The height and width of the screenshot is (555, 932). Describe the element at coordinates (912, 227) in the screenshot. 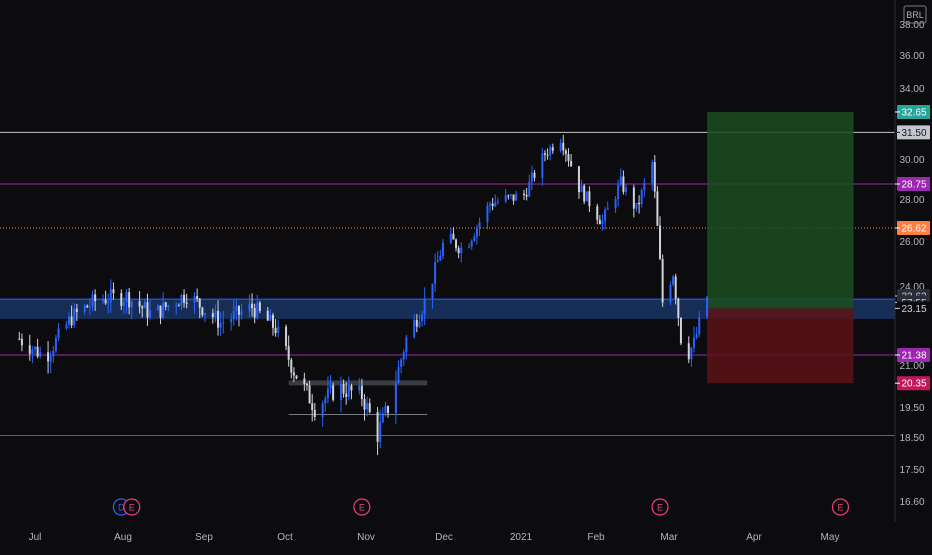

I see `price-tag: 26.62` at that location.